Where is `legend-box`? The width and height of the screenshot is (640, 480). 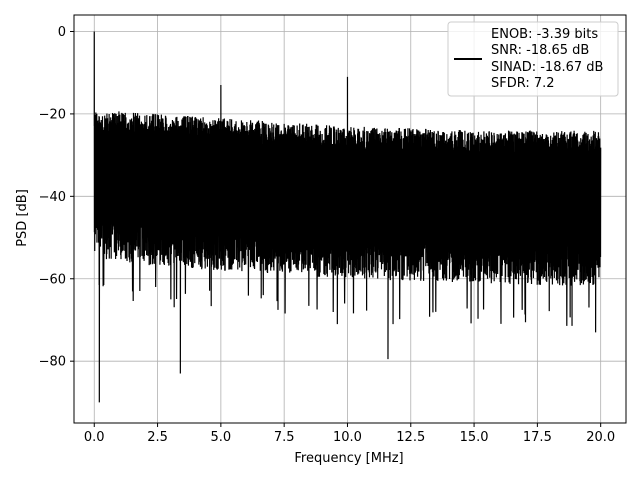
legend-box is located at coordinates (533, 59).